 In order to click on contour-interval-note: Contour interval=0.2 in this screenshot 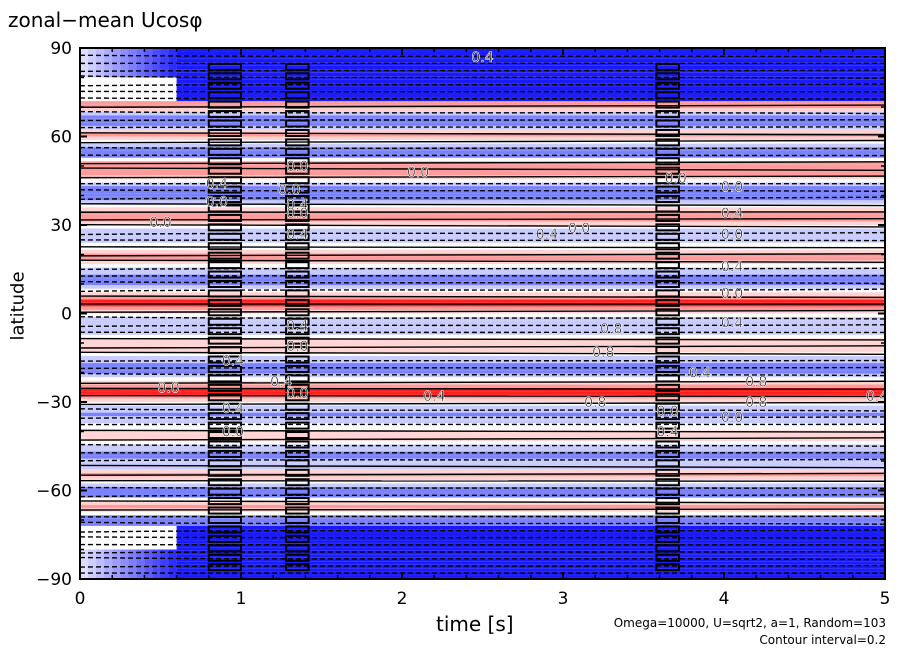, I will do `click(822, 640)`.